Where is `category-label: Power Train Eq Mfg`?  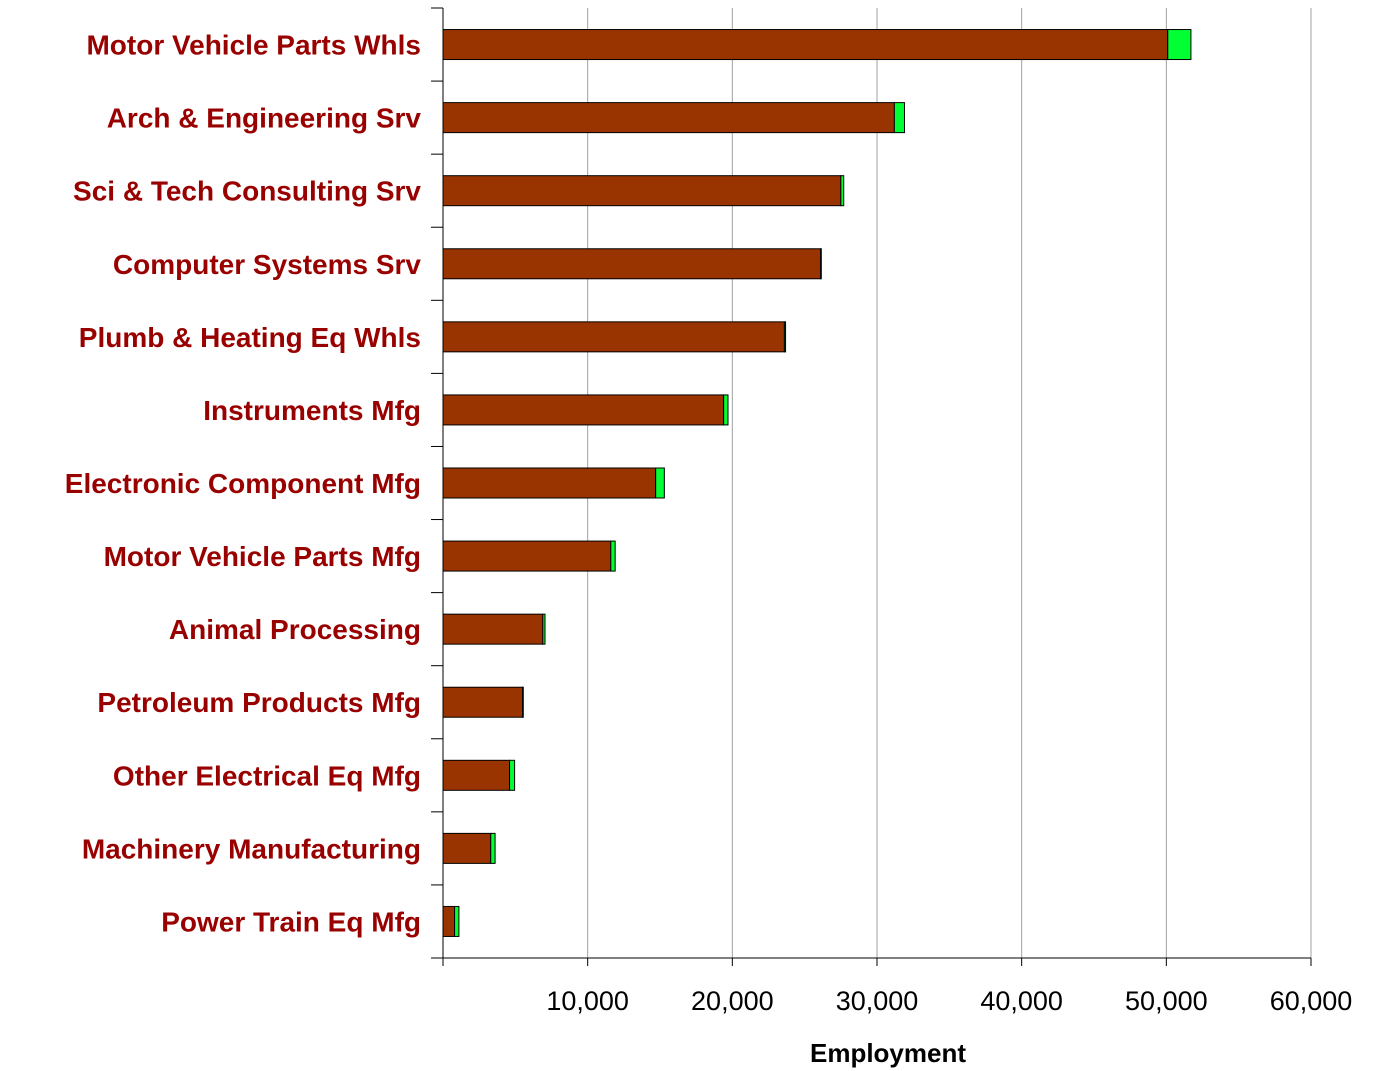
category-label: Power Train Eq Mfg is located at coordinates (291, 921).